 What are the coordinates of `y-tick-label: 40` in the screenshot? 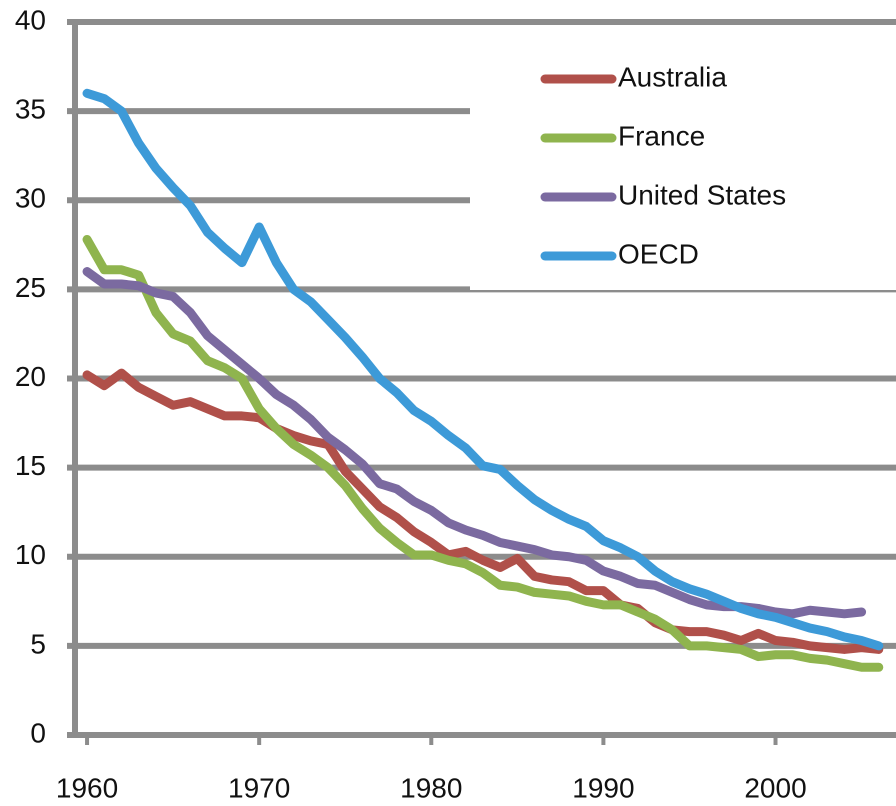 It's located at (30, 19).